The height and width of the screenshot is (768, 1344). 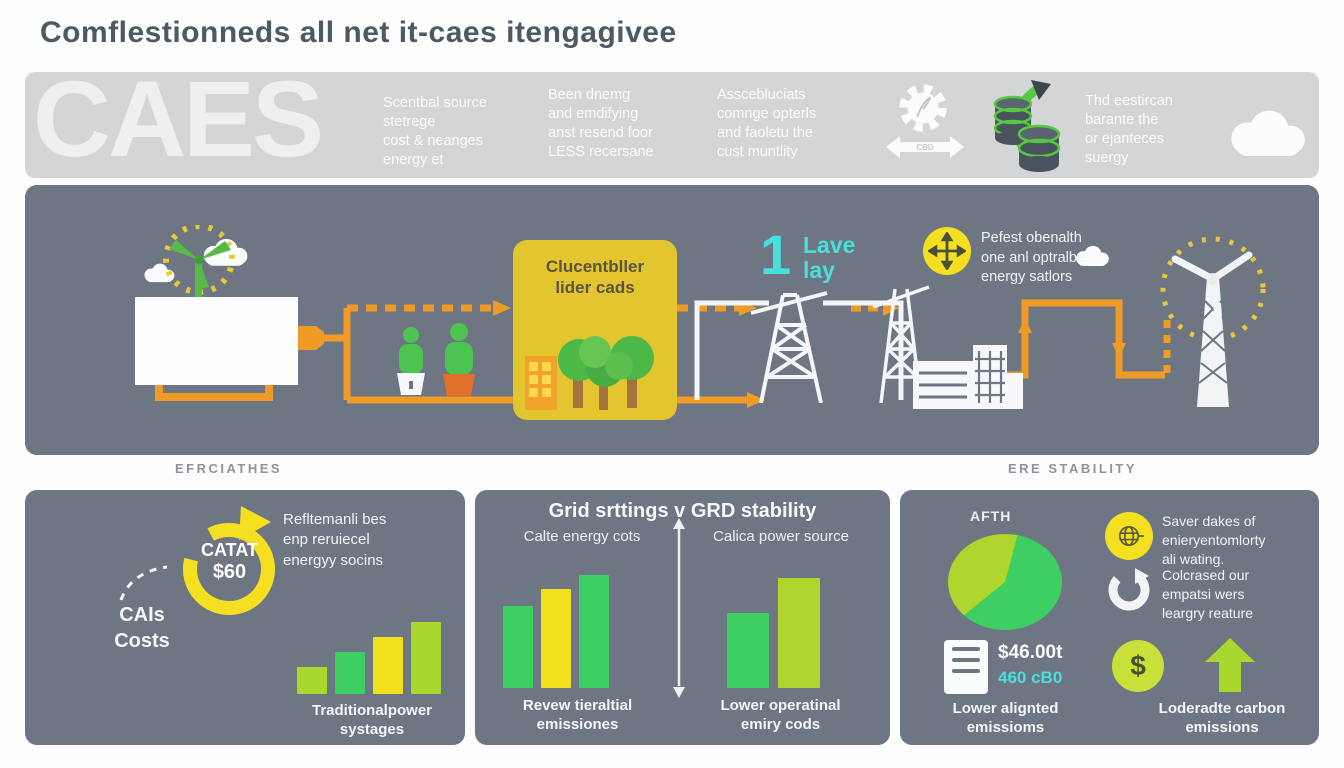 I want to click on divider-arrow, so click(x=679, y=608).